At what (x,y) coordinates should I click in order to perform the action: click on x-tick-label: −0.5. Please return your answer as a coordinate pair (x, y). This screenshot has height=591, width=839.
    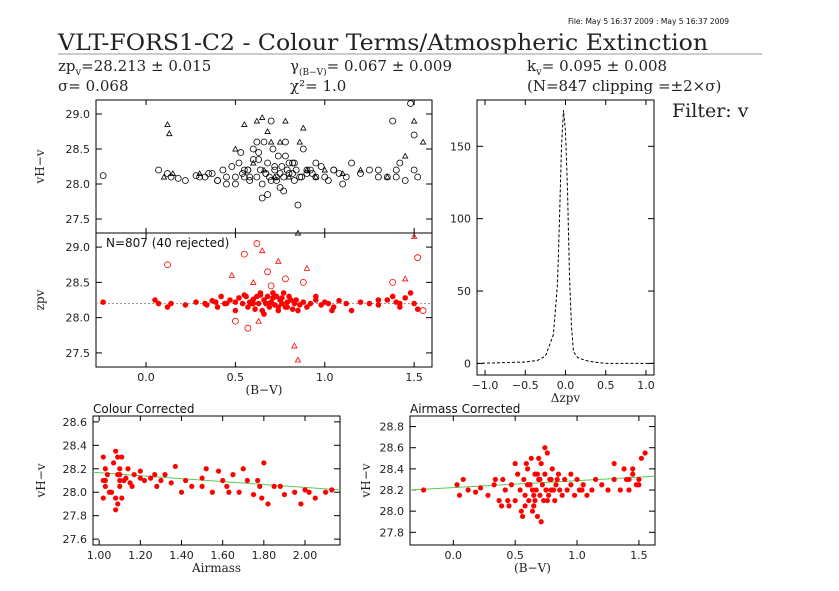
    Looking at the image, I should click on (525, 385).